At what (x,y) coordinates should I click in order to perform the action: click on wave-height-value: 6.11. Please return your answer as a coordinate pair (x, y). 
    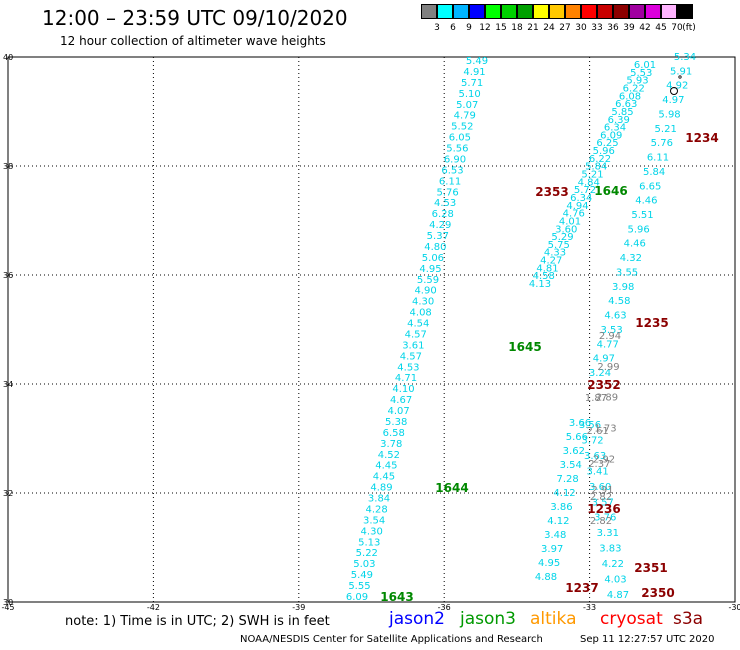
    Looking at the image, I should click on (658, 158).